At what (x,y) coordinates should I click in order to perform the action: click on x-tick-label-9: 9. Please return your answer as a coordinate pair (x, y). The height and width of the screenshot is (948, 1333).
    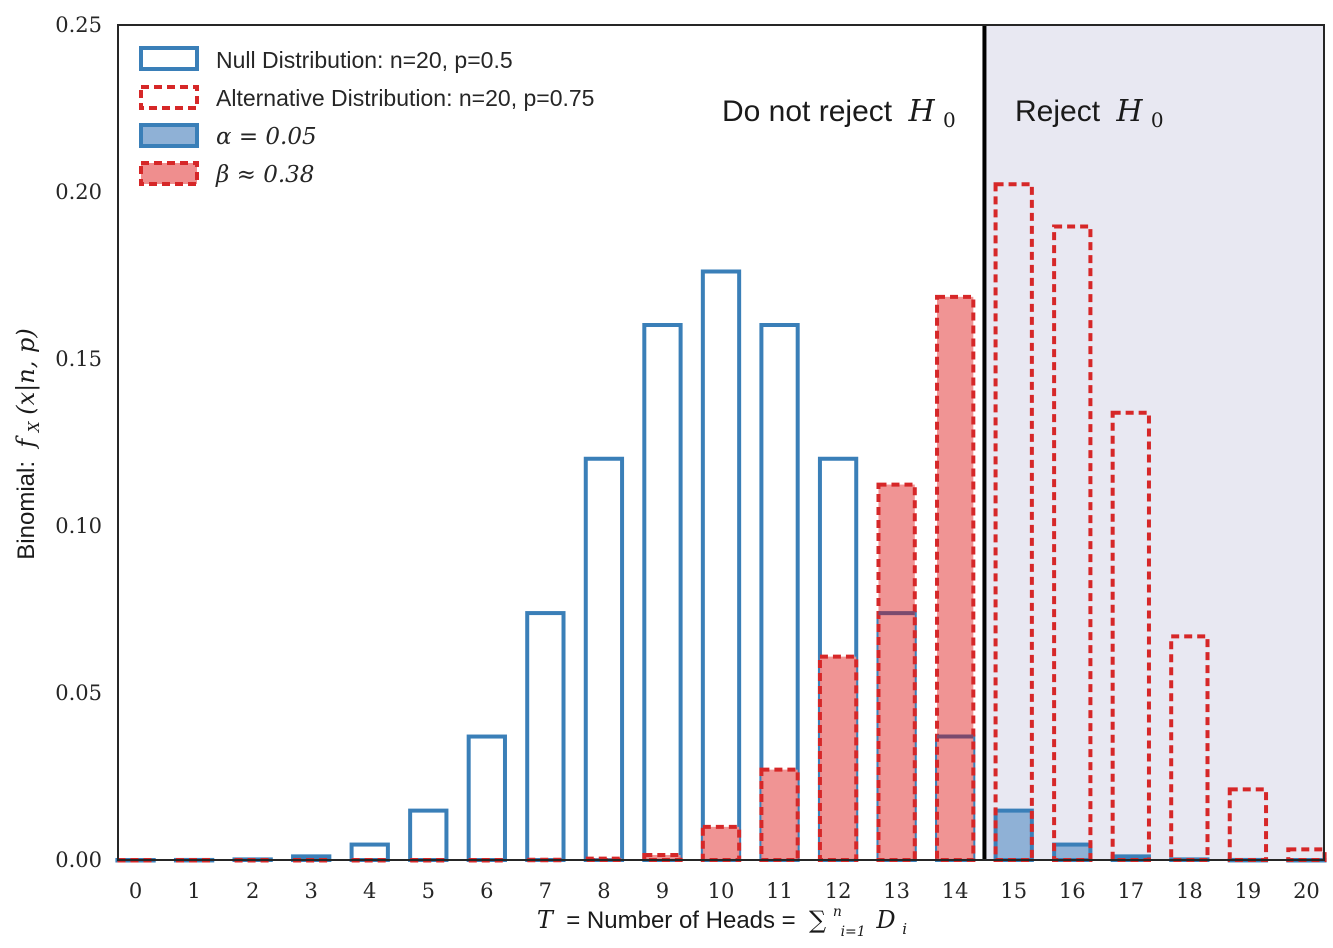
    Looking at the image, I should click on (662, 891).